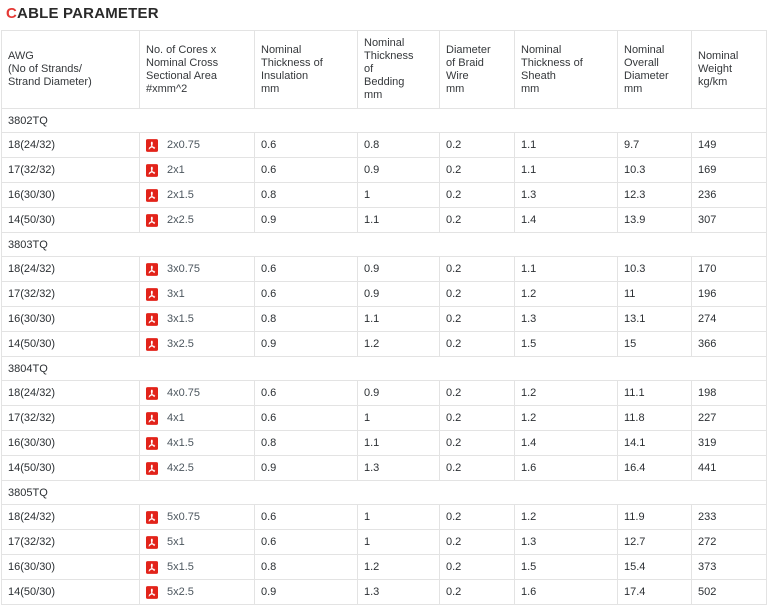 This screenshot has height=608, width=768. What do you see at coordinates (176, 294) in the screenshot?
I see `cores-pdf-link: 3x1` at bounding box center [176, 294].